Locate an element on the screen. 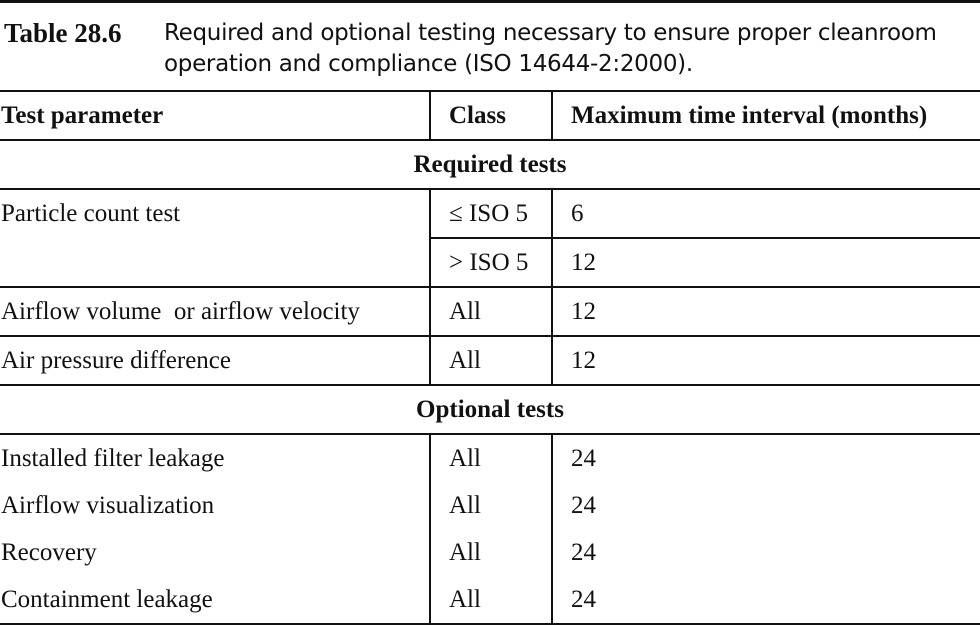 The image size is (980, 625). table-row: Containment leakage All 24 is located at coordinates (490, 600).